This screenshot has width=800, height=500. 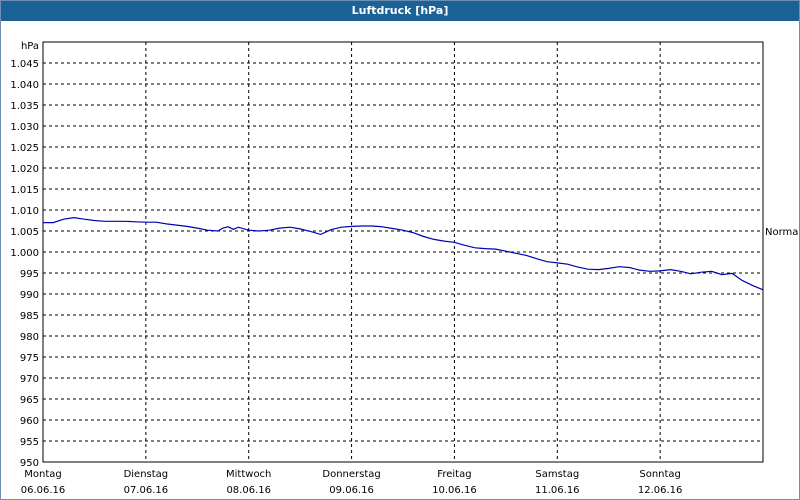 What do you see at coordinates (557, 474) in the screenshot?
I see `x-tick-day: Samstag` at bounding box center [557, 474].